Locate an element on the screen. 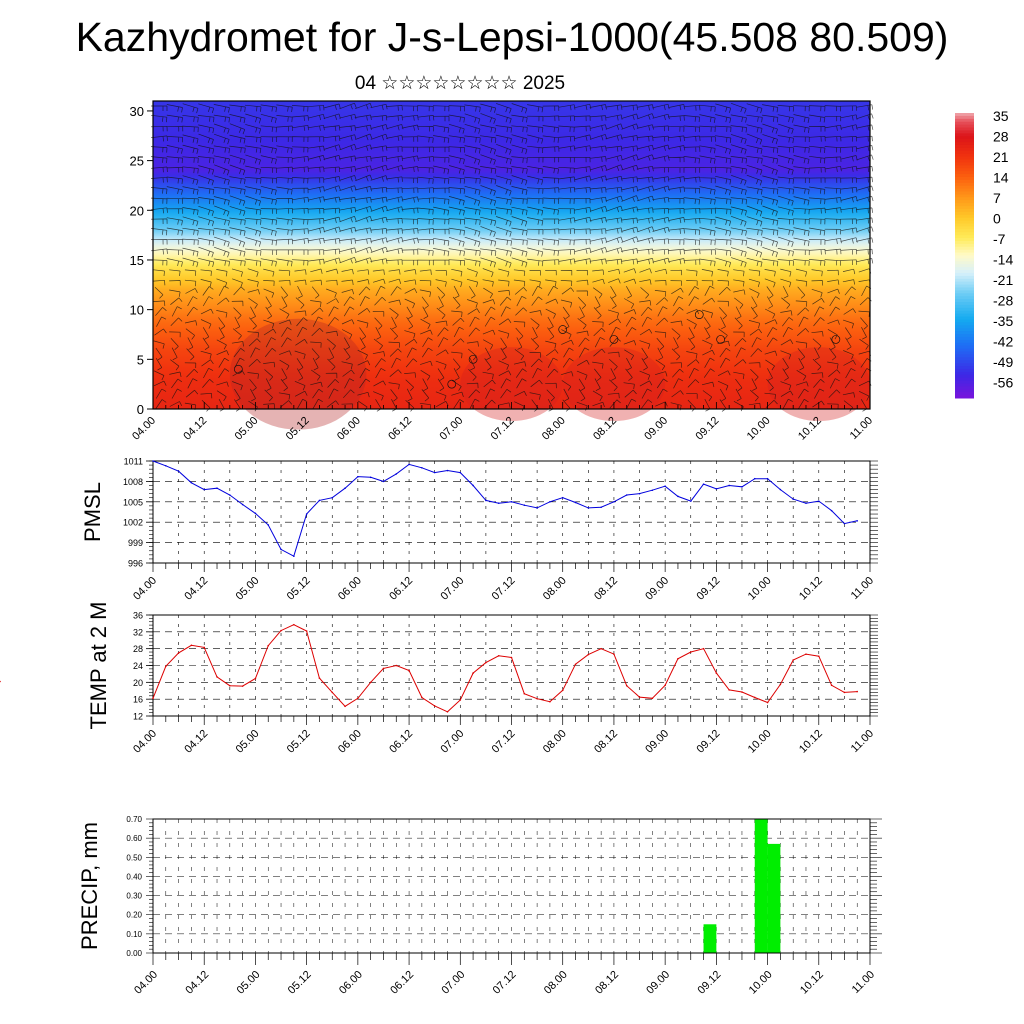 This screenshot has height=1024, width=1024. y-tick-label: 36 is located at coordinates (138, 616).